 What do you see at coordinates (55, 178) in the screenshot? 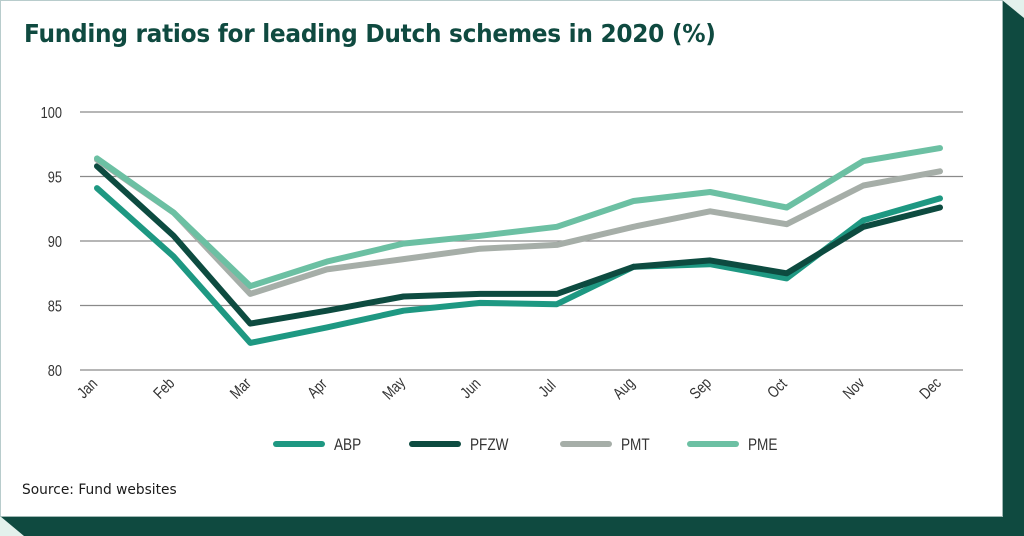
I see `y-tick-label: 95` at bounding box center [55, 178].